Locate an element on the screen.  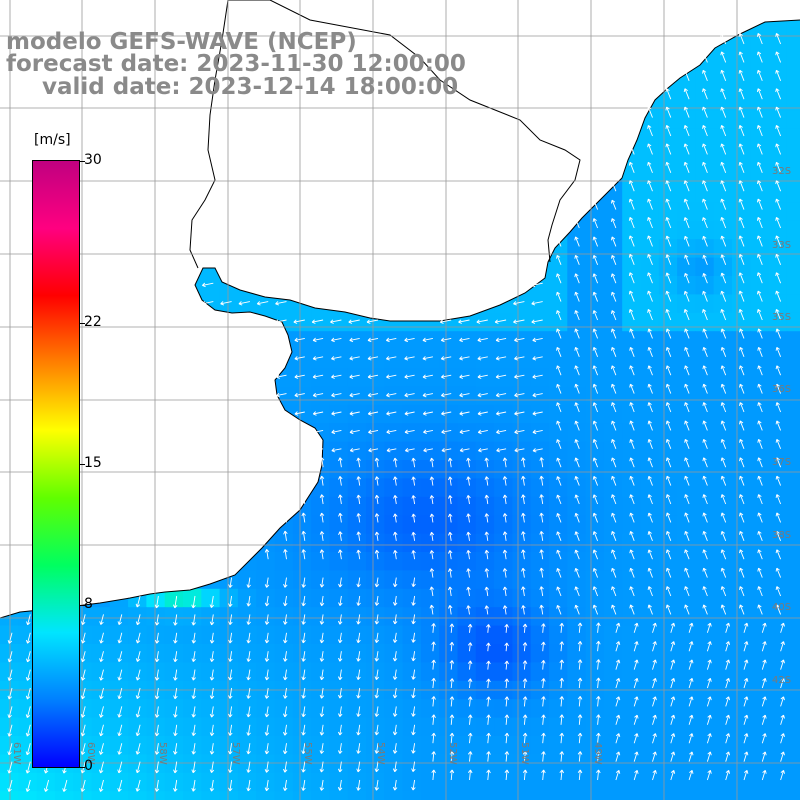
latitude-label: 42S is located at coordinates (781, 680).